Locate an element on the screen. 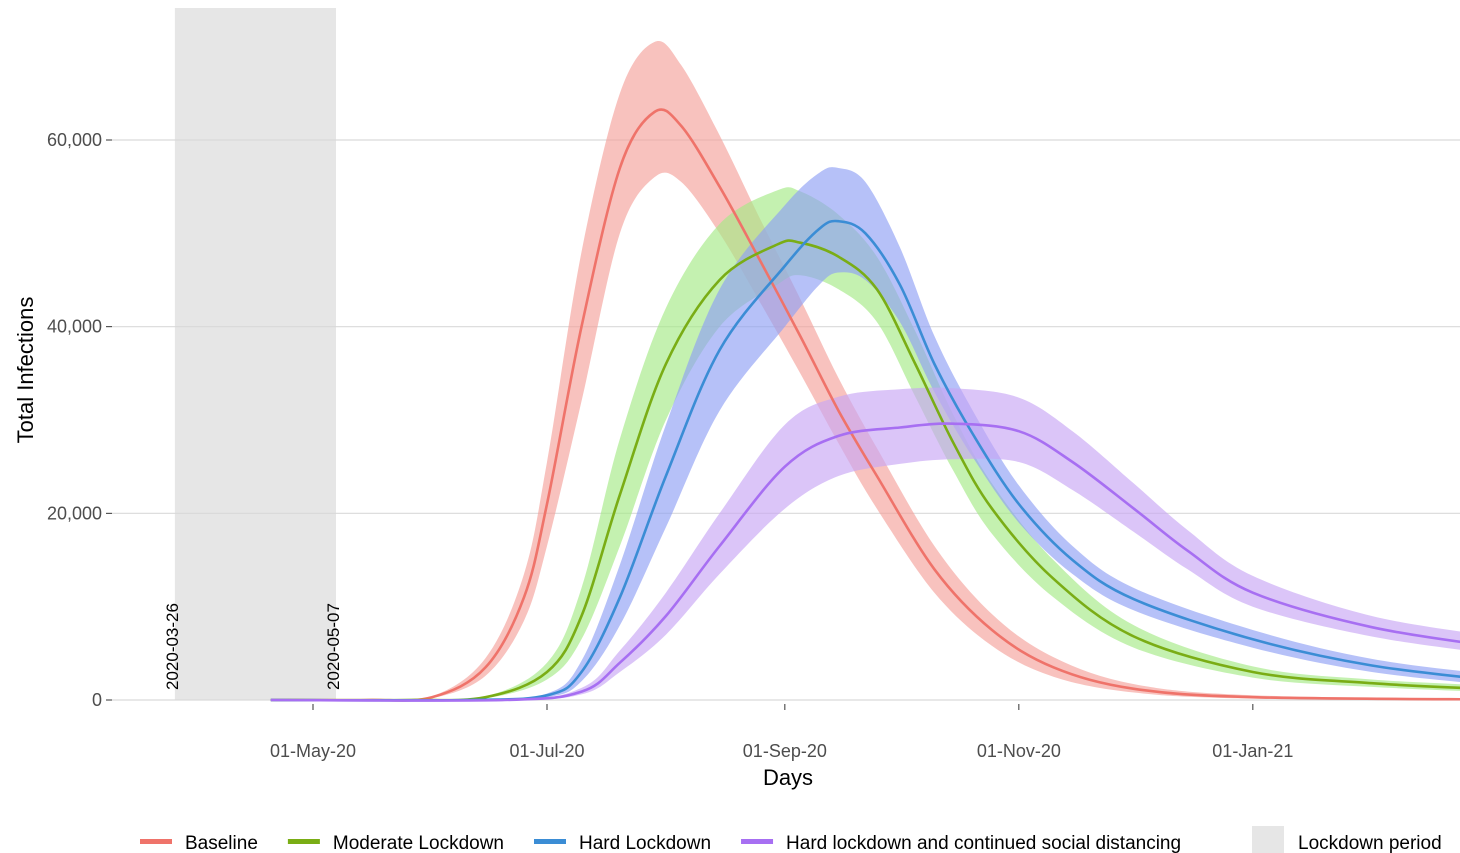 The image size is (1460, 853). legend-label: Hard Lockdown is located at coordinates (645, 843).